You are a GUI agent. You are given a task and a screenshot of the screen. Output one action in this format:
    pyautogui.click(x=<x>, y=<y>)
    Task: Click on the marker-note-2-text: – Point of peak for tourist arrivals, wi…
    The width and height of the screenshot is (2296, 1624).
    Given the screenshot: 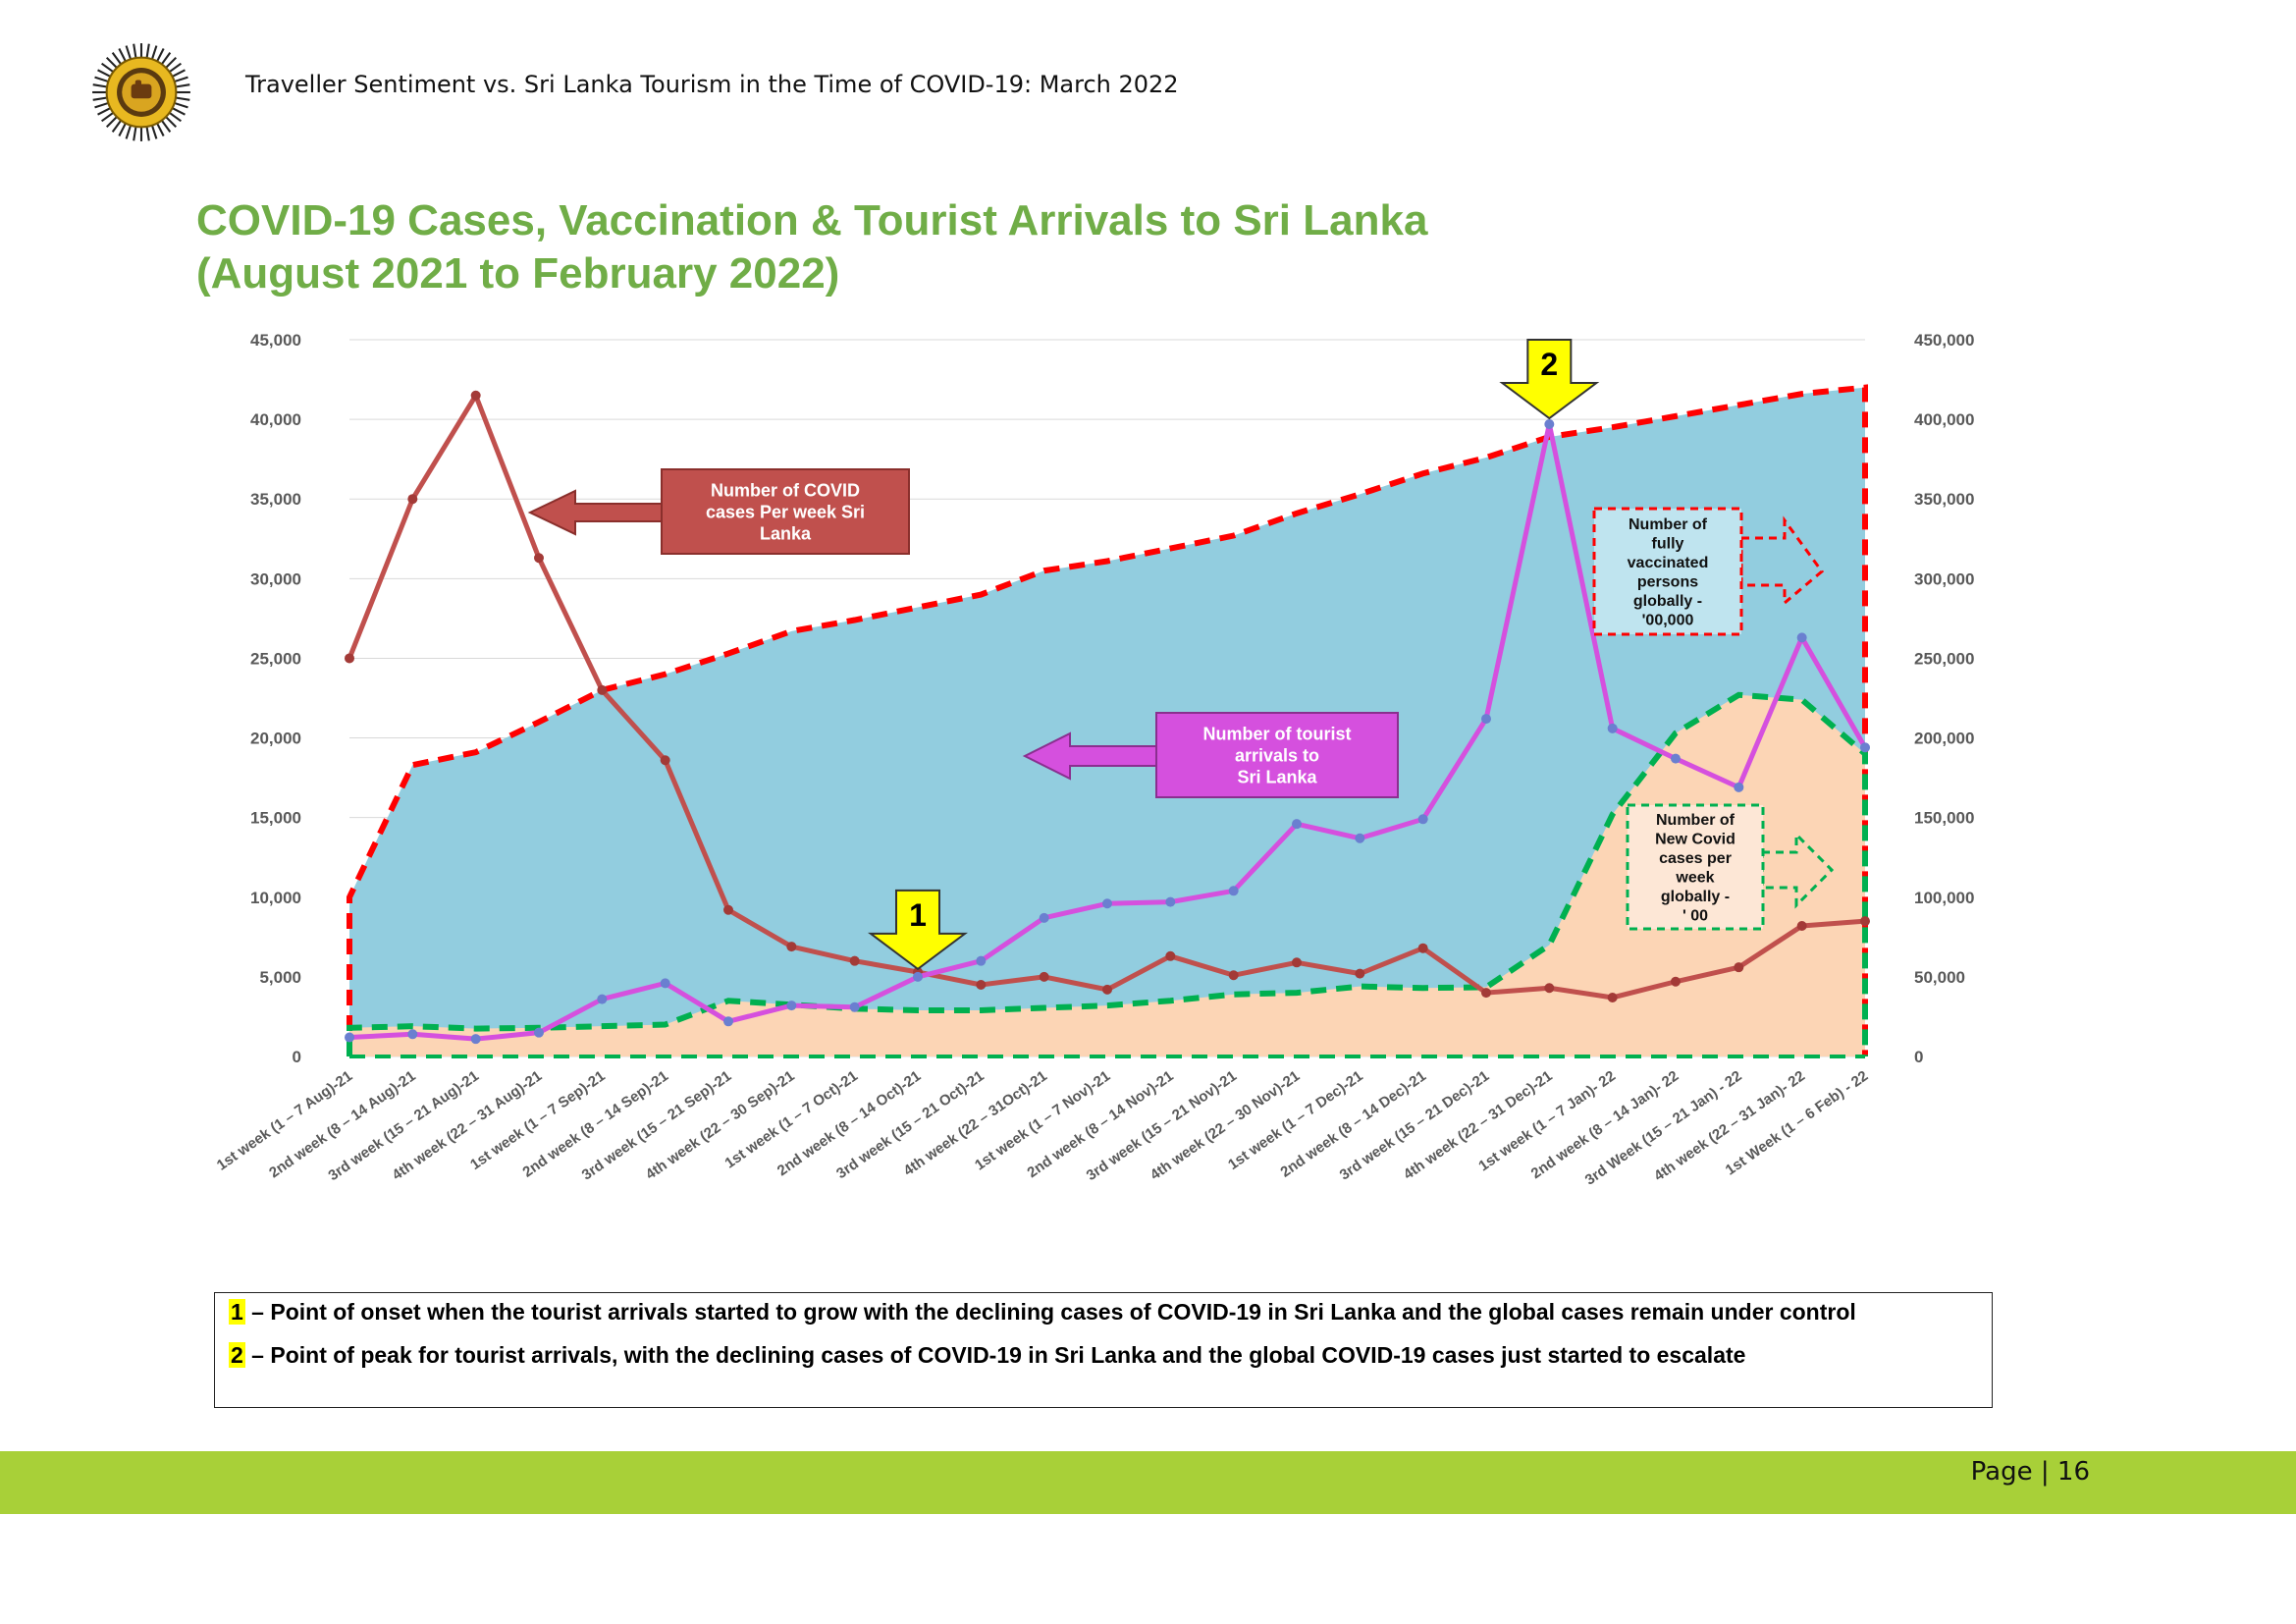 What is the action you would take?
    pyautogui.click(x=995, y=1355)
    